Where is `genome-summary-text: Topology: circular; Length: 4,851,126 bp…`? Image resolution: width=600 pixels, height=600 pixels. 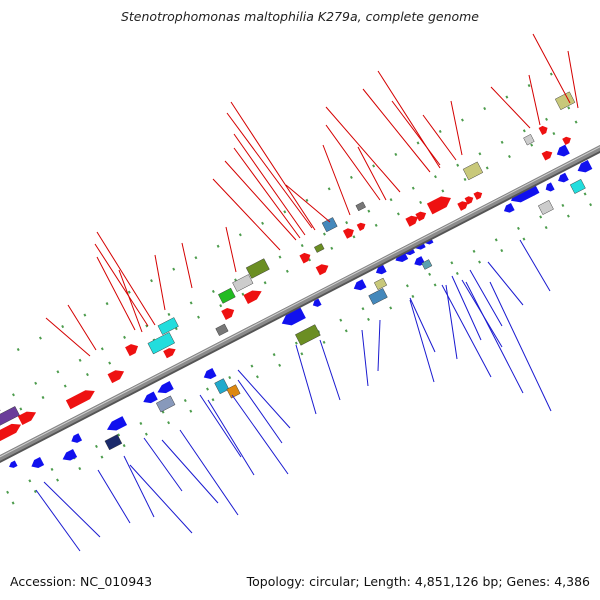 genome-summary-text: Topology: circular; Length: 4,851,126 bp… is located at coordinates (418, 581).